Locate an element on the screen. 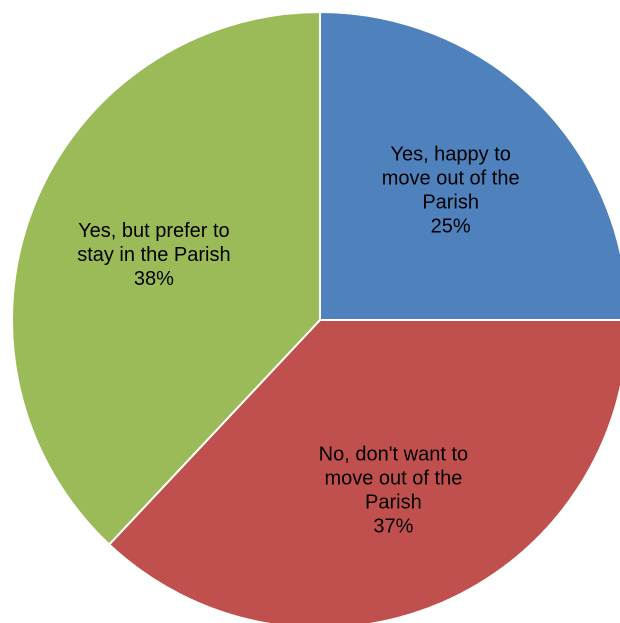 This screenshot has width=620, height=623. slice-label-line: No, don't want to is located at coordinates (393, 455).